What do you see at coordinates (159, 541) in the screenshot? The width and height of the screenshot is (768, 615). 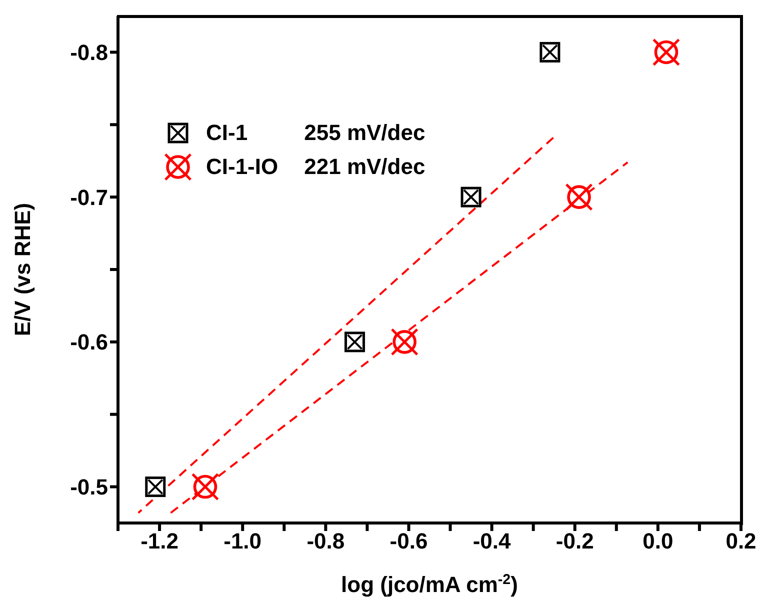 I see `x-tick-label: -1.2` at bounding box center [159, 541].